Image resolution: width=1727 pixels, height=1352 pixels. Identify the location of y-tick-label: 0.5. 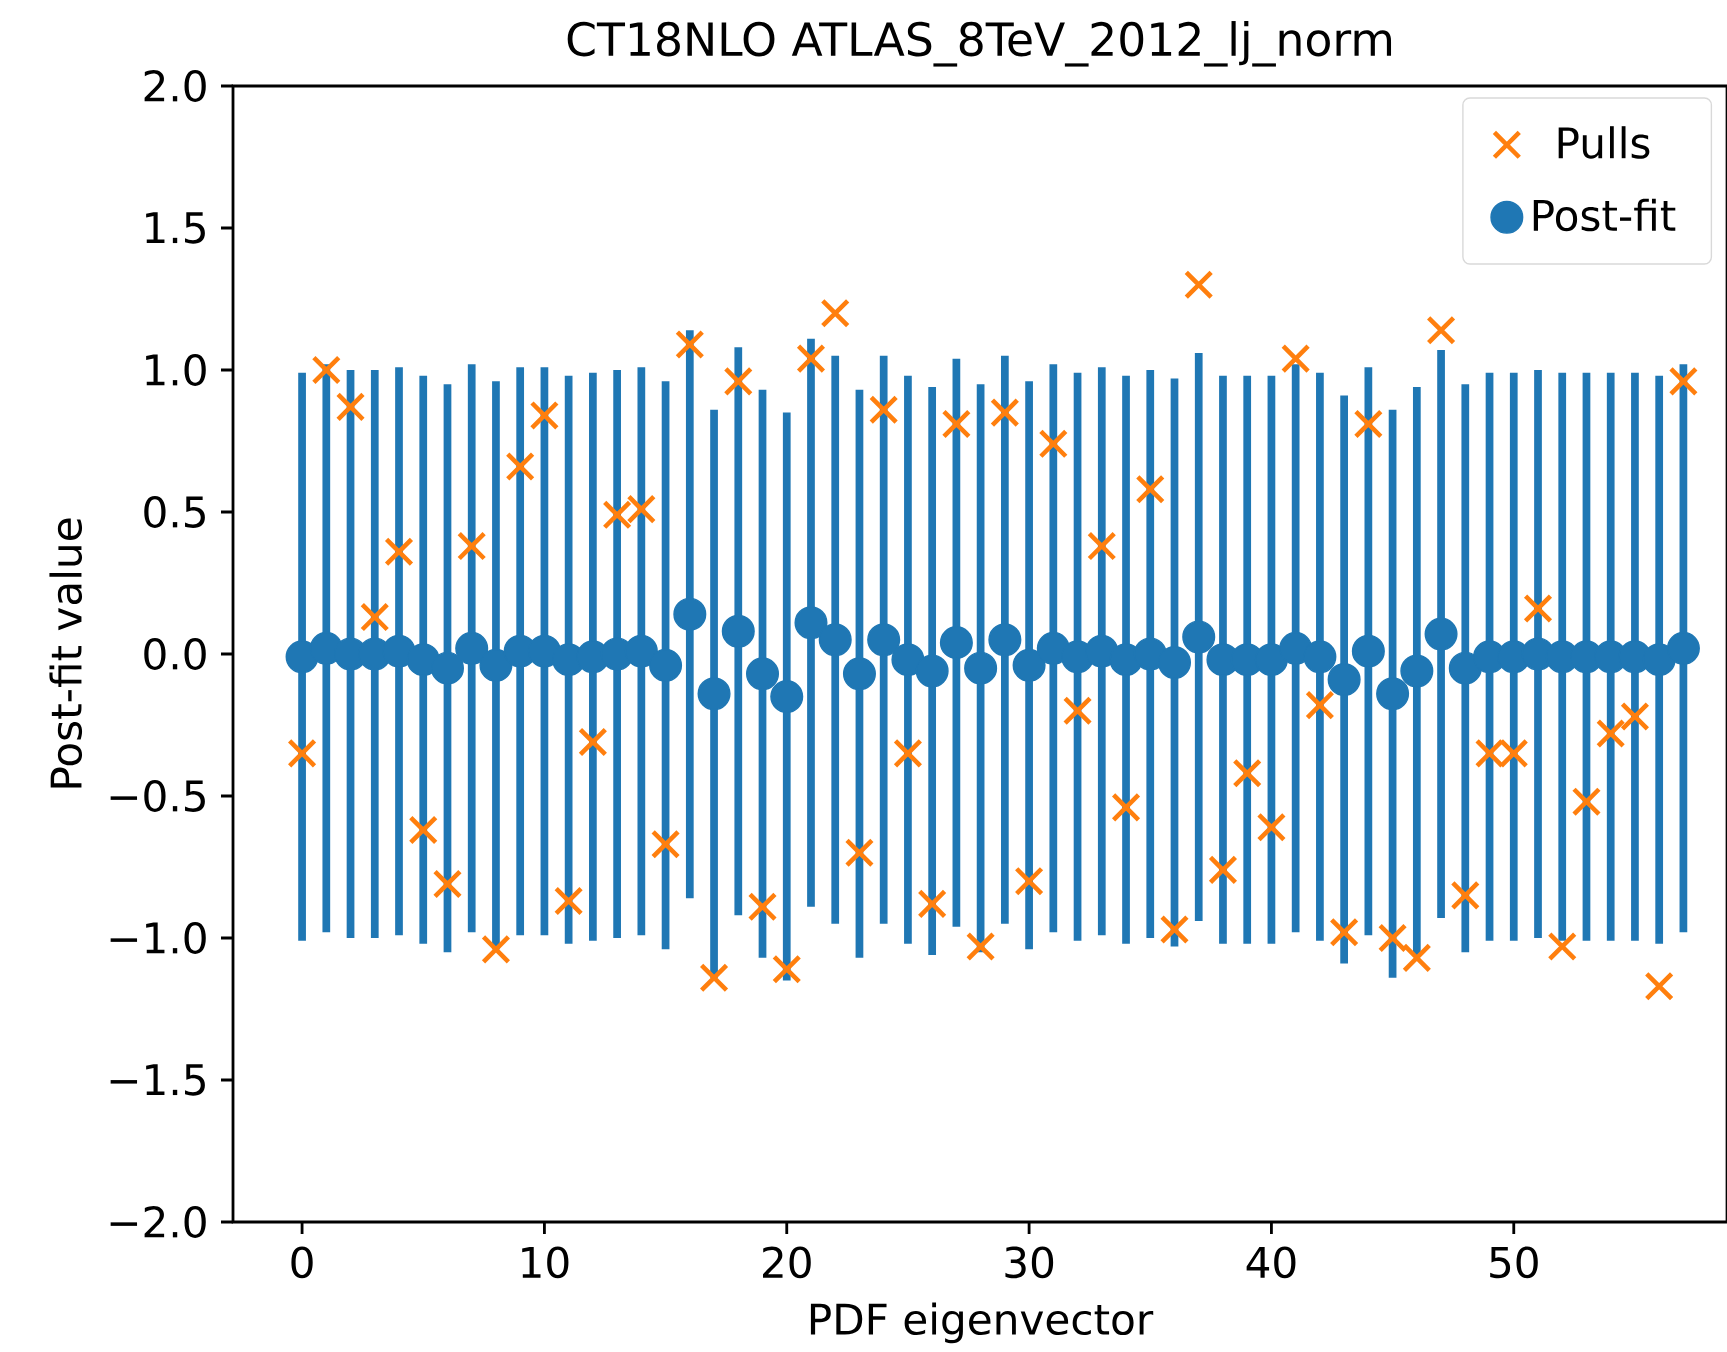
(174, 512).